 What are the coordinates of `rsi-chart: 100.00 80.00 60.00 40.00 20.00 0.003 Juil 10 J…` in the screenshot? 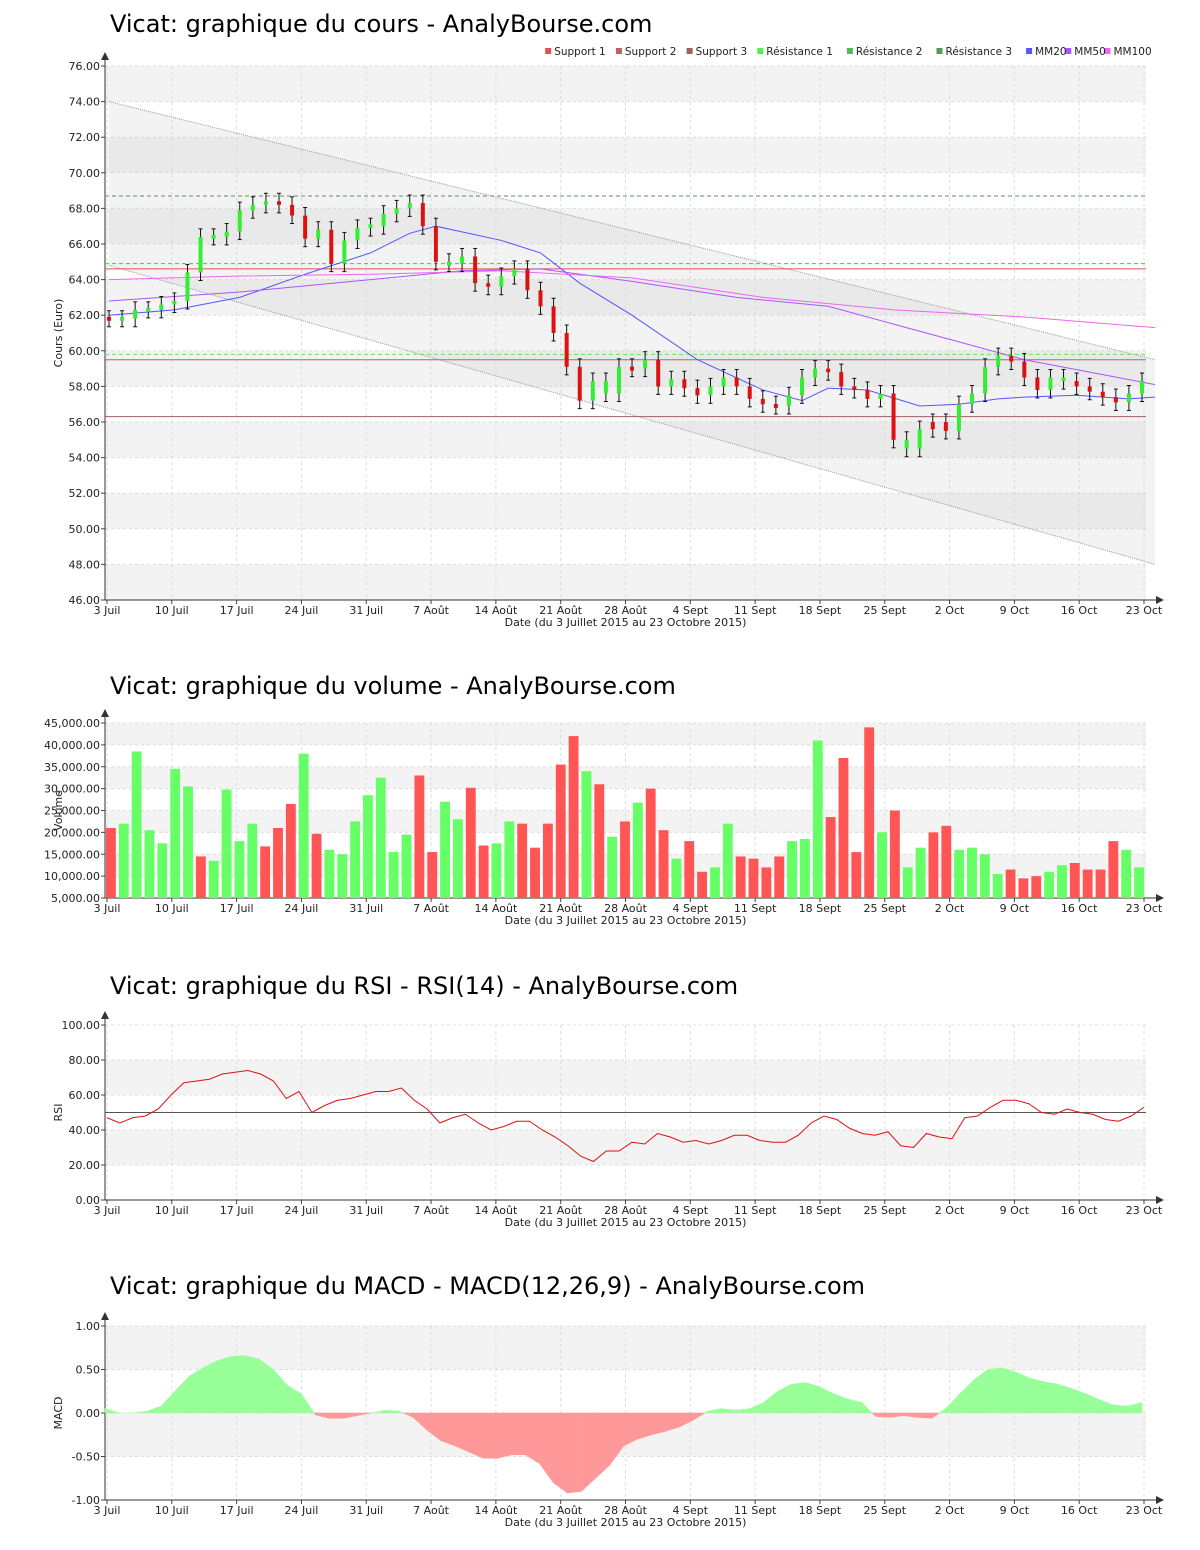 It's located at (608, 1120).